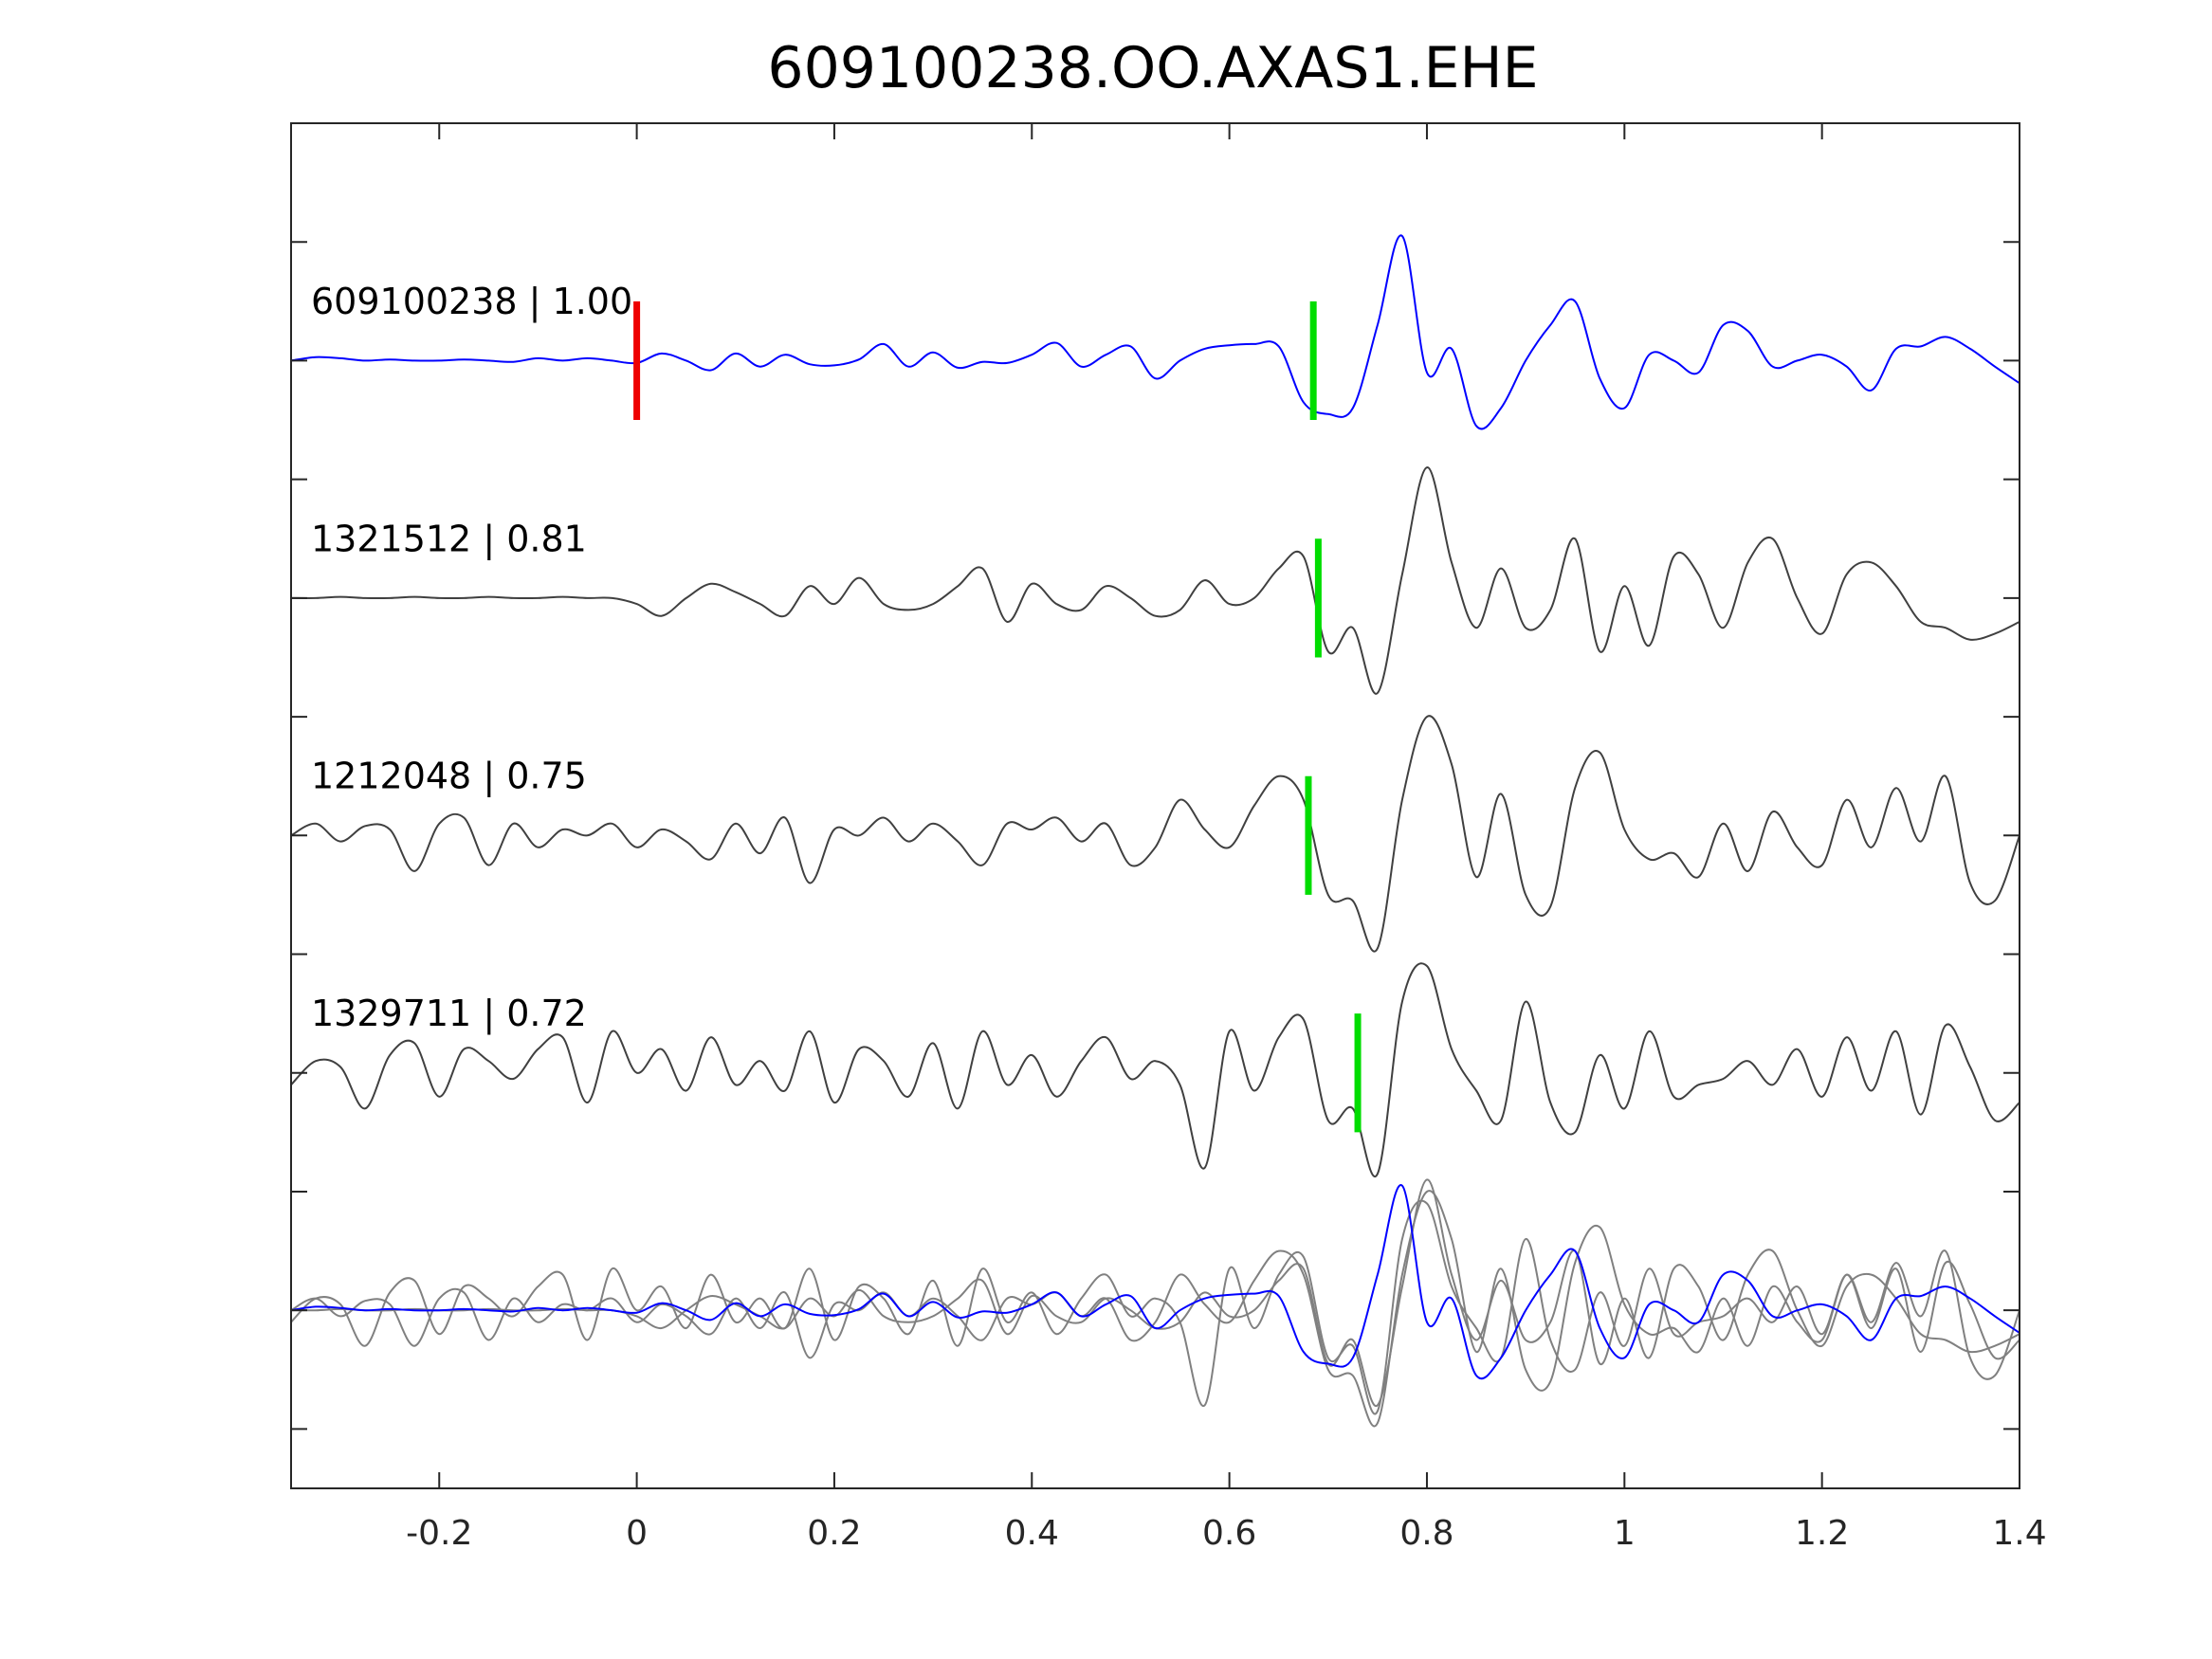 The height and width of the screenshot is (1659, 2212). What do you see at coordinates (1822, 1533) in the screenshot?
I see `x-tick-label: 1.2` at bounding box center [1822, 1533].